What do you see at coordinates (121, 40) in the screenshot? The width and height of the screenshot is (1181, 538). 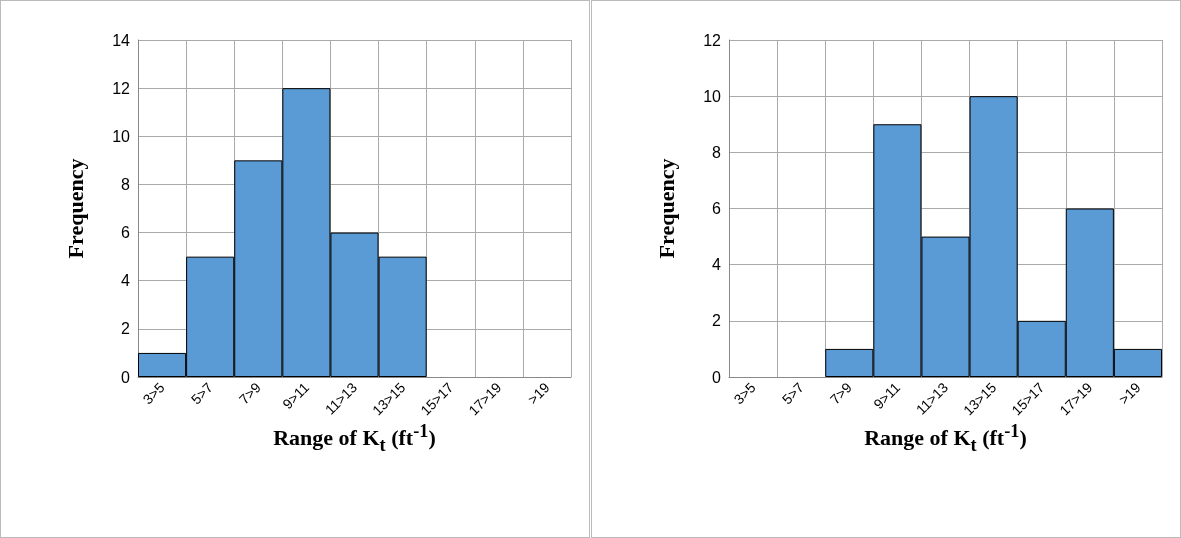 I see `y-tick-label: 14` at bounding box center [121, 40].